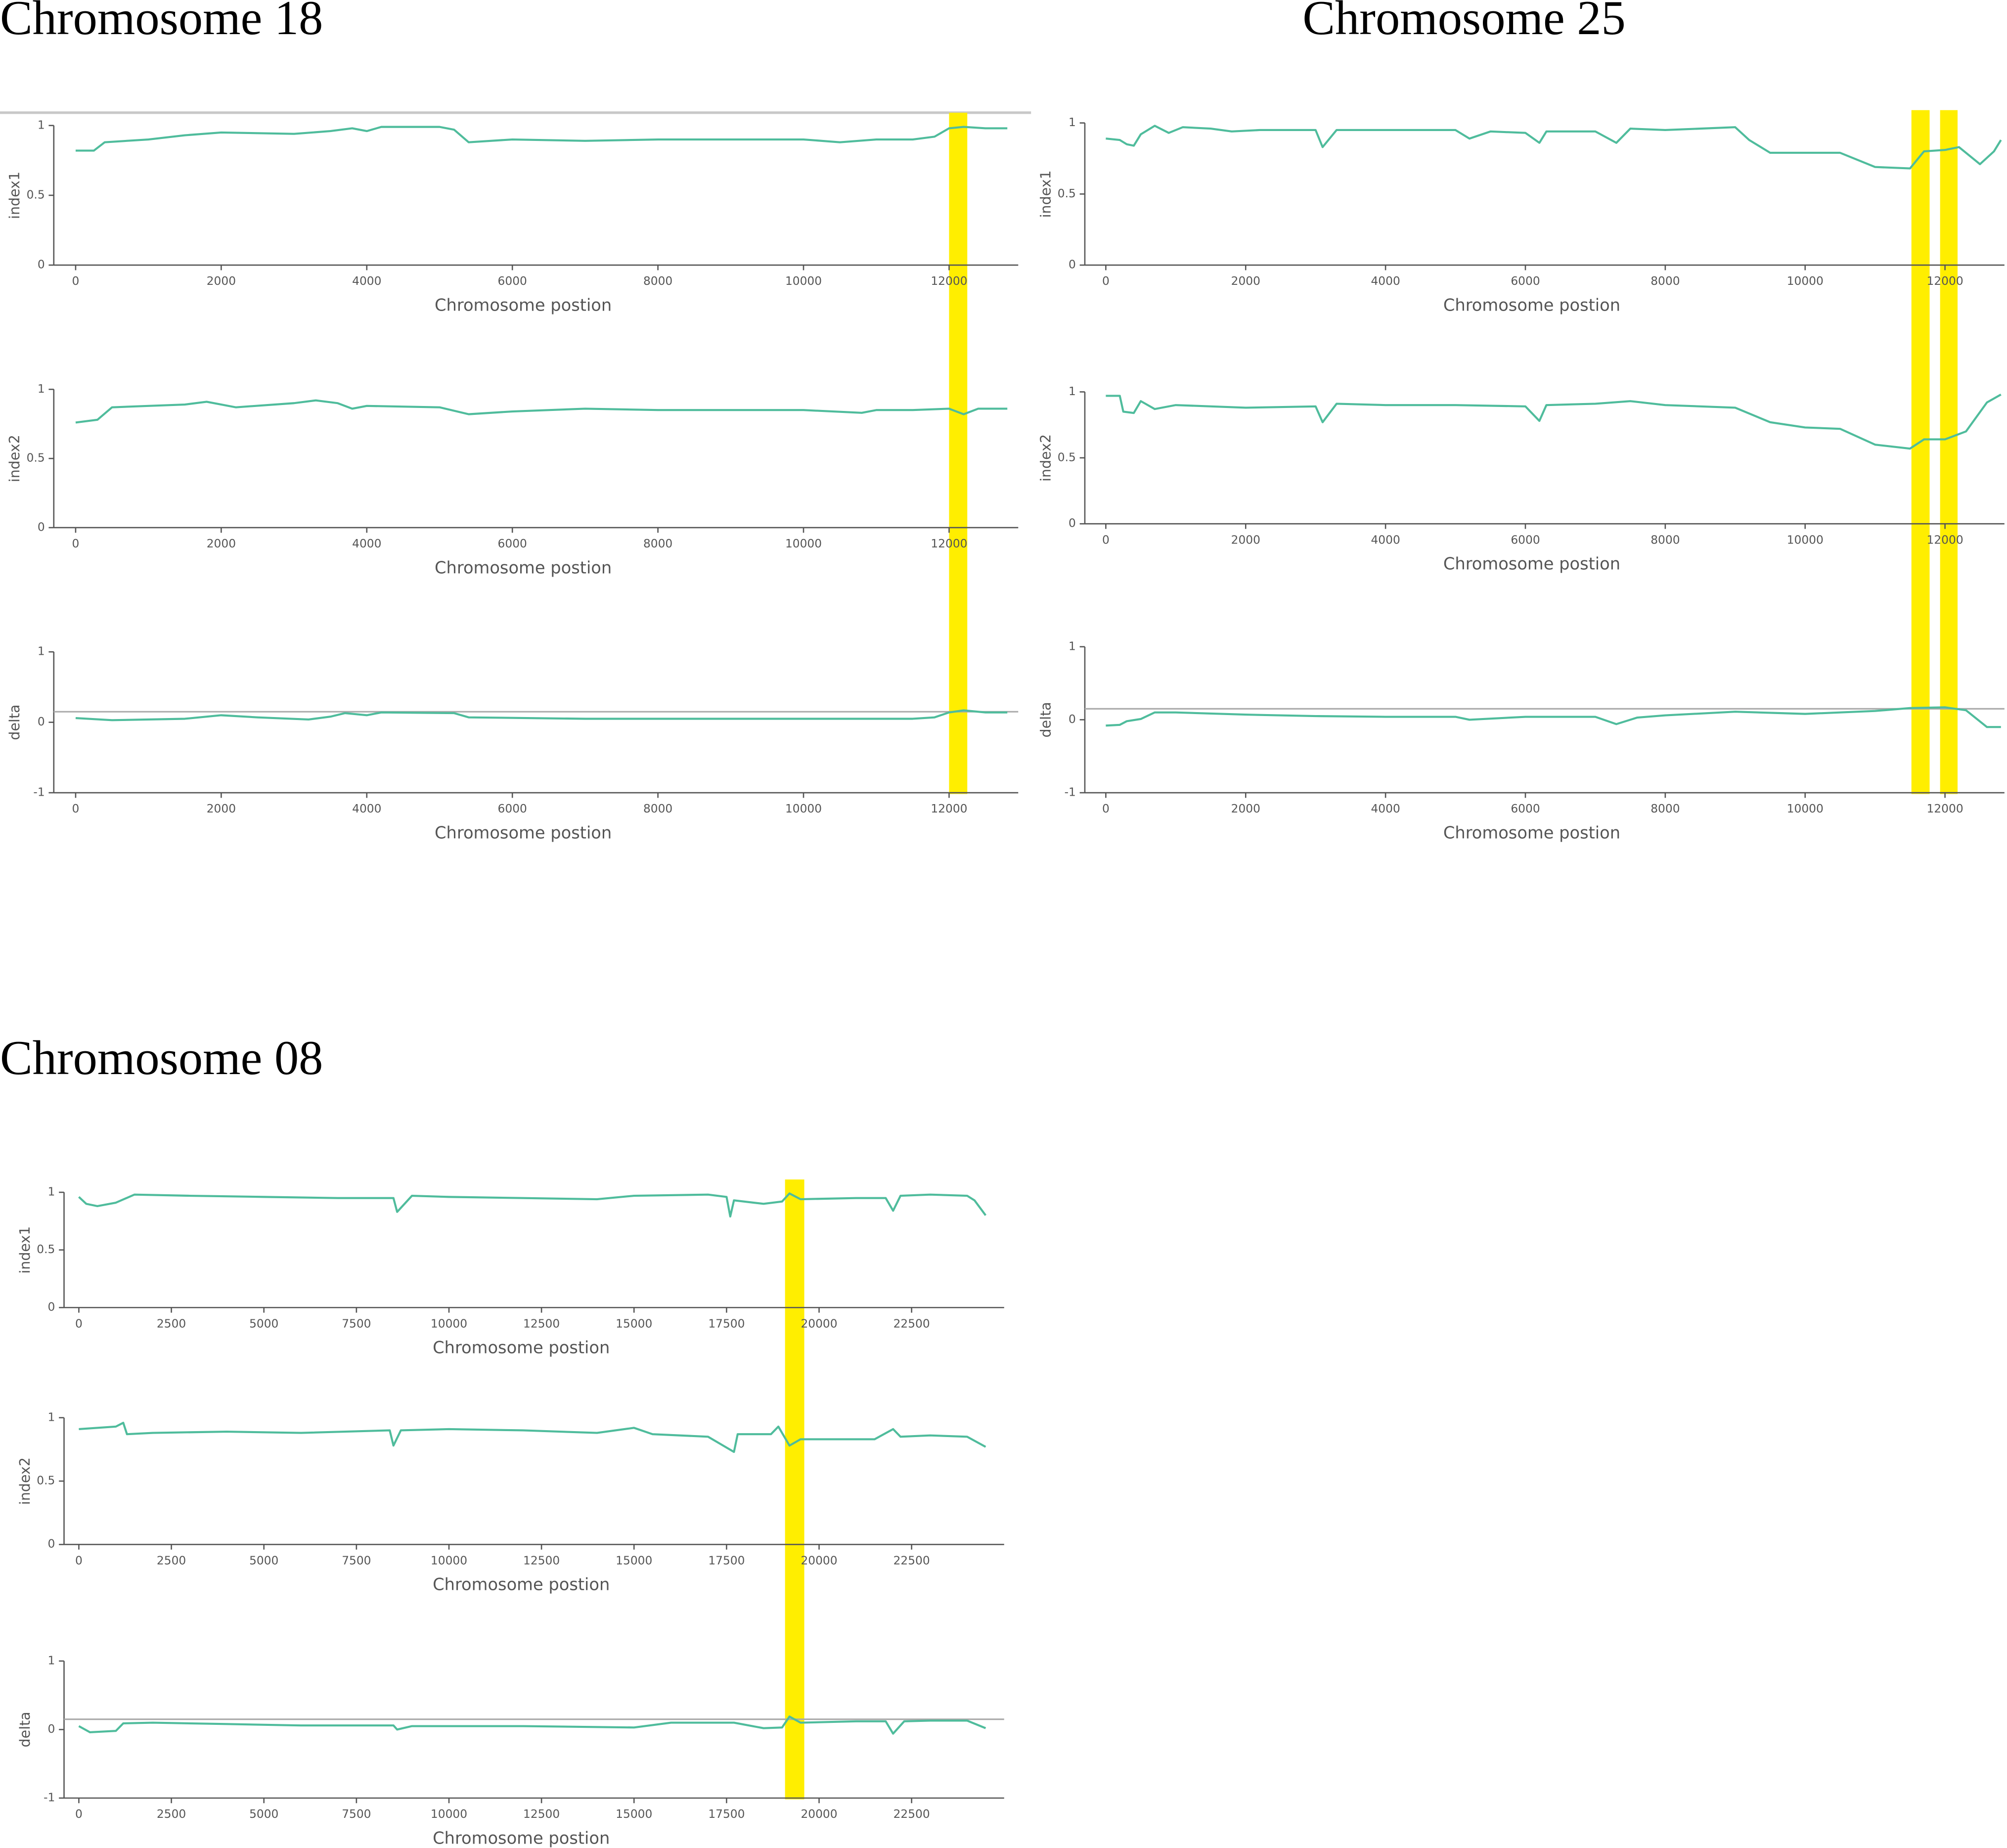 The image size is (2007, 1848). What do you see at coordinates (171, 1814) in the screenshot?
I see `x-tick-label: 2500` at bounding box center [171, 1814].